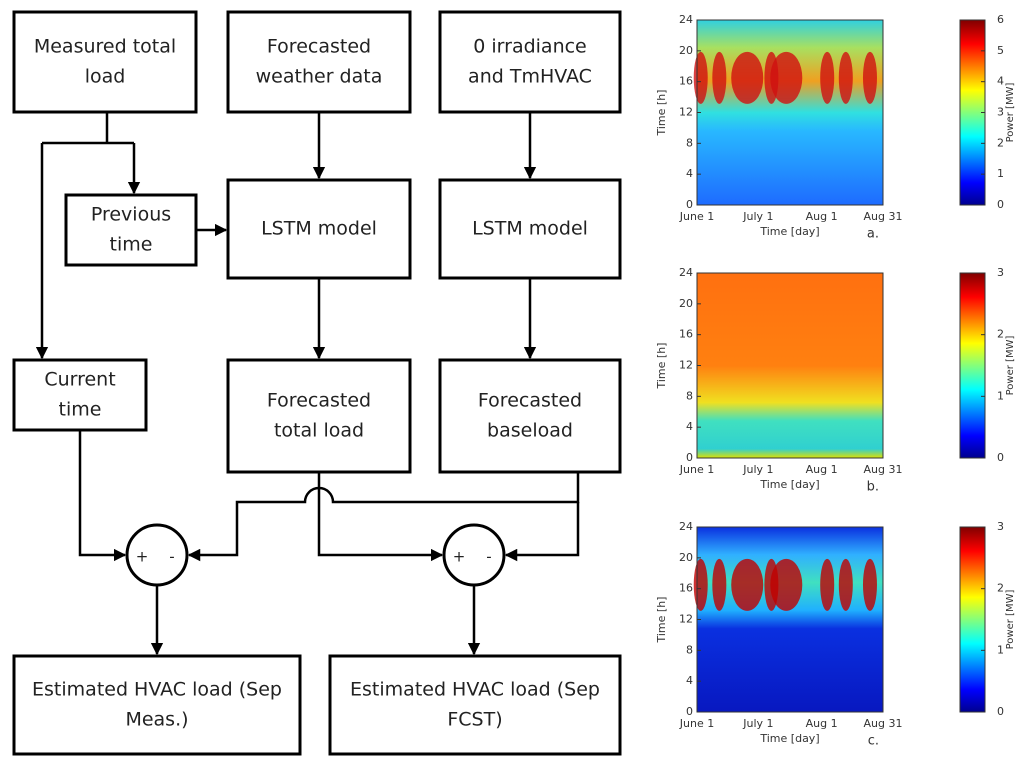 Image resolution: width=1019 pixels, height=758 pixels. Describe the element at coordinates (972, 619) in the screenshot. I see `colorbar` at that location.